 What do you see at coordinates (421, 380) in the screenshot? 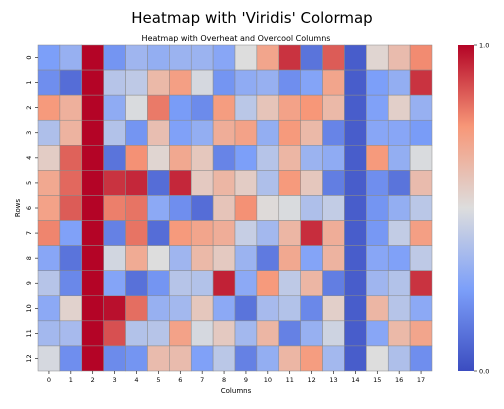
I see `x-tick-label: 17` at bounding box center [421, 380].